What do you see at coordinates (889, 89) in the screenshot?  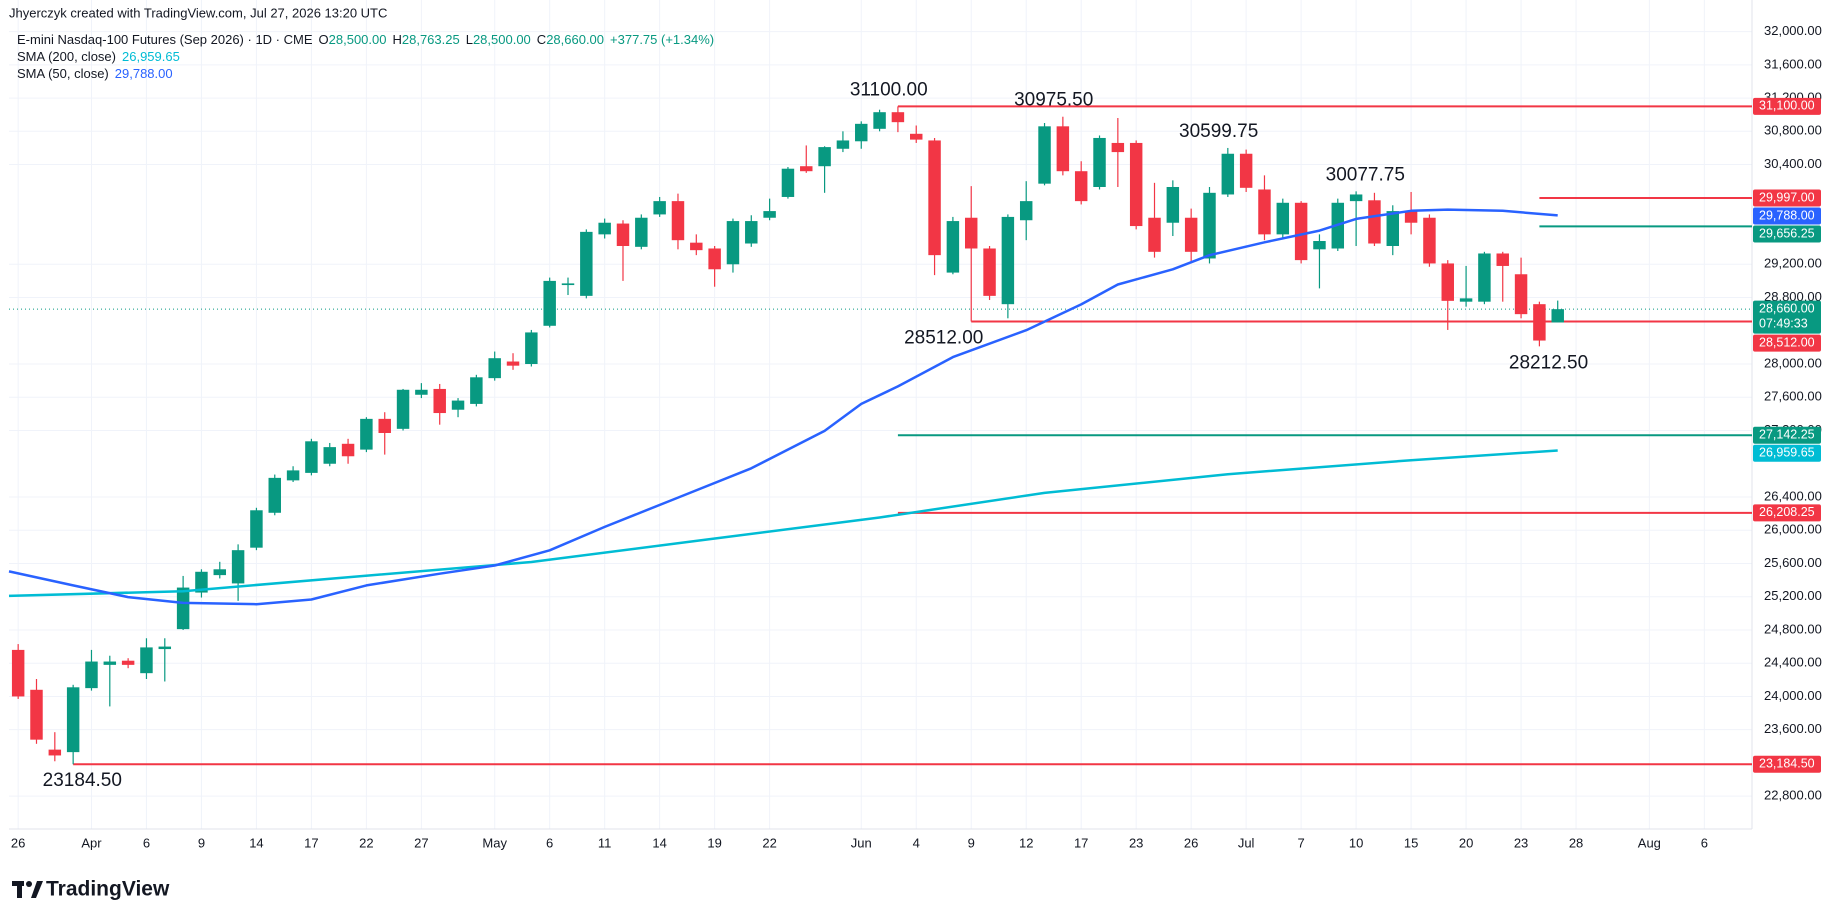 I see `price-annotation: 31100.00` at bounding box center [889, 89].